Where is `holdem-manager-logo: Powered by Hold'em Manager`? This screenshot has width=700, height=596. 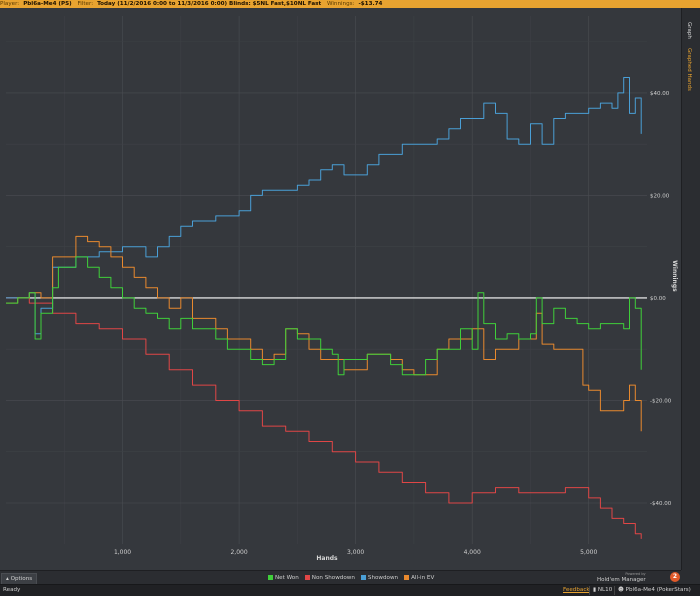
holdem-manager-logo: Powered by Hold'em Manager is located at coordinates (621, 577).